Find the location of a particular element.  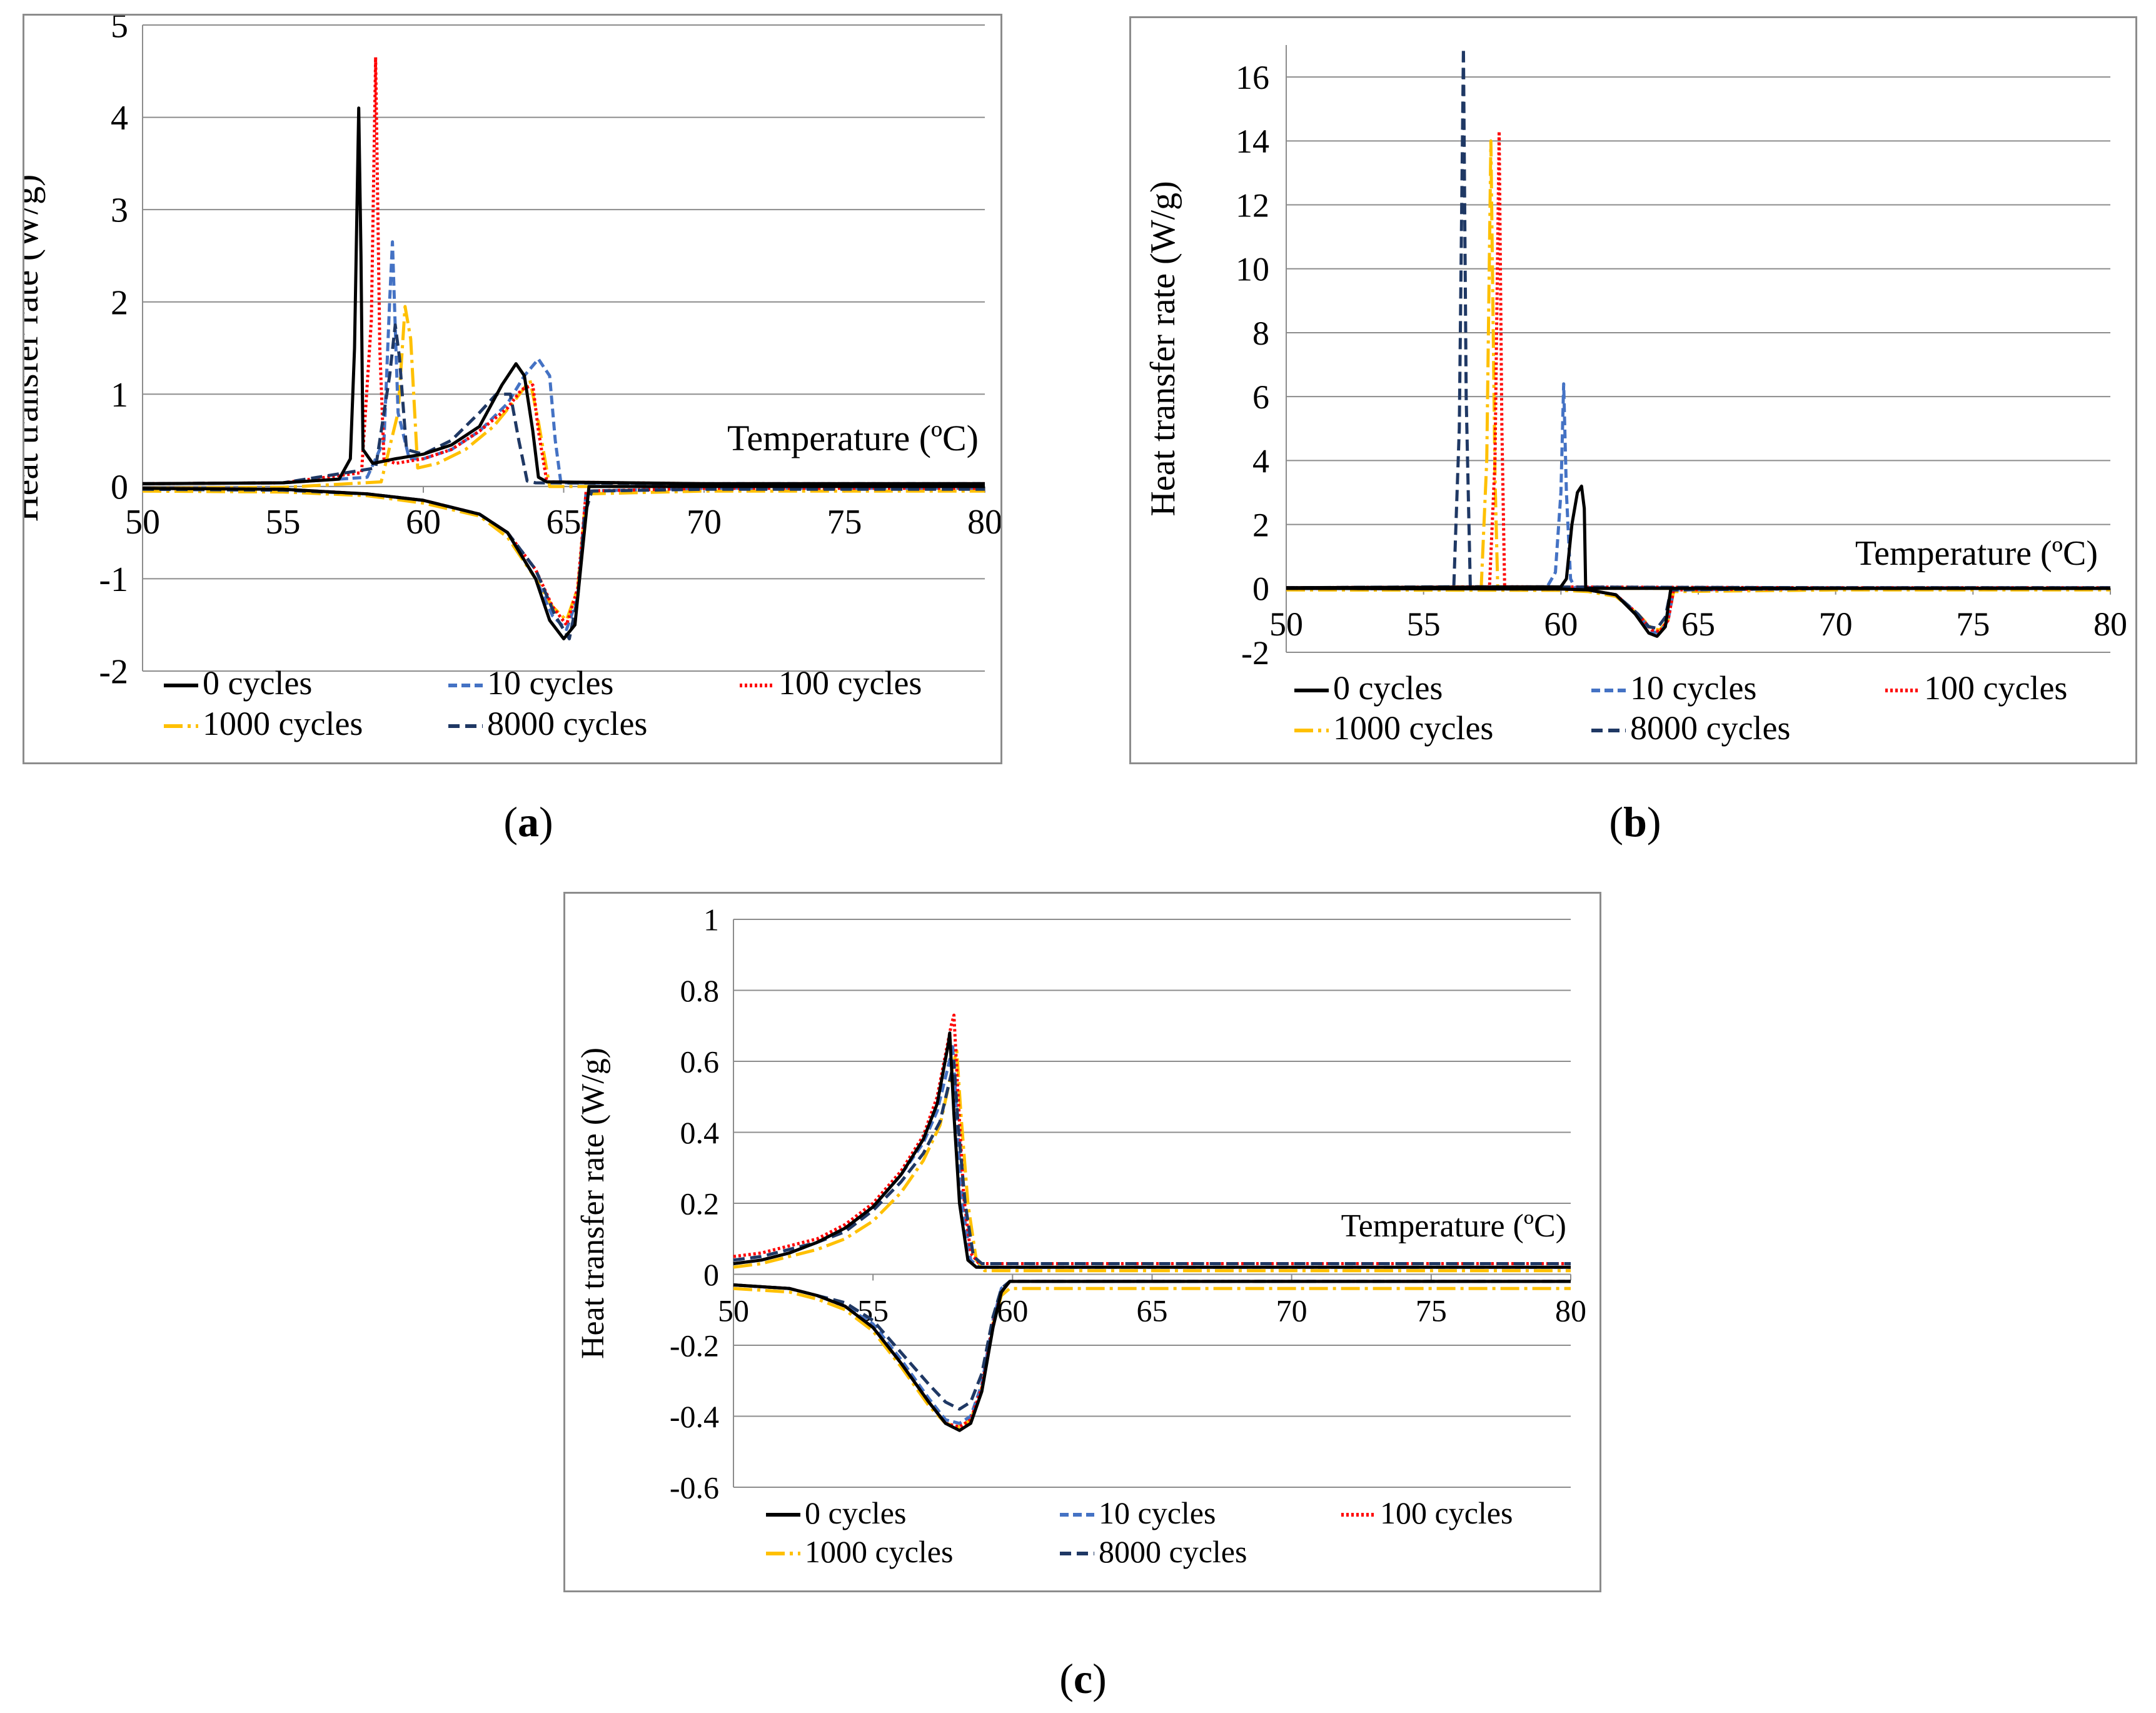

chart-b-ytick-label: 4 is located at coordinates (1260, 461).